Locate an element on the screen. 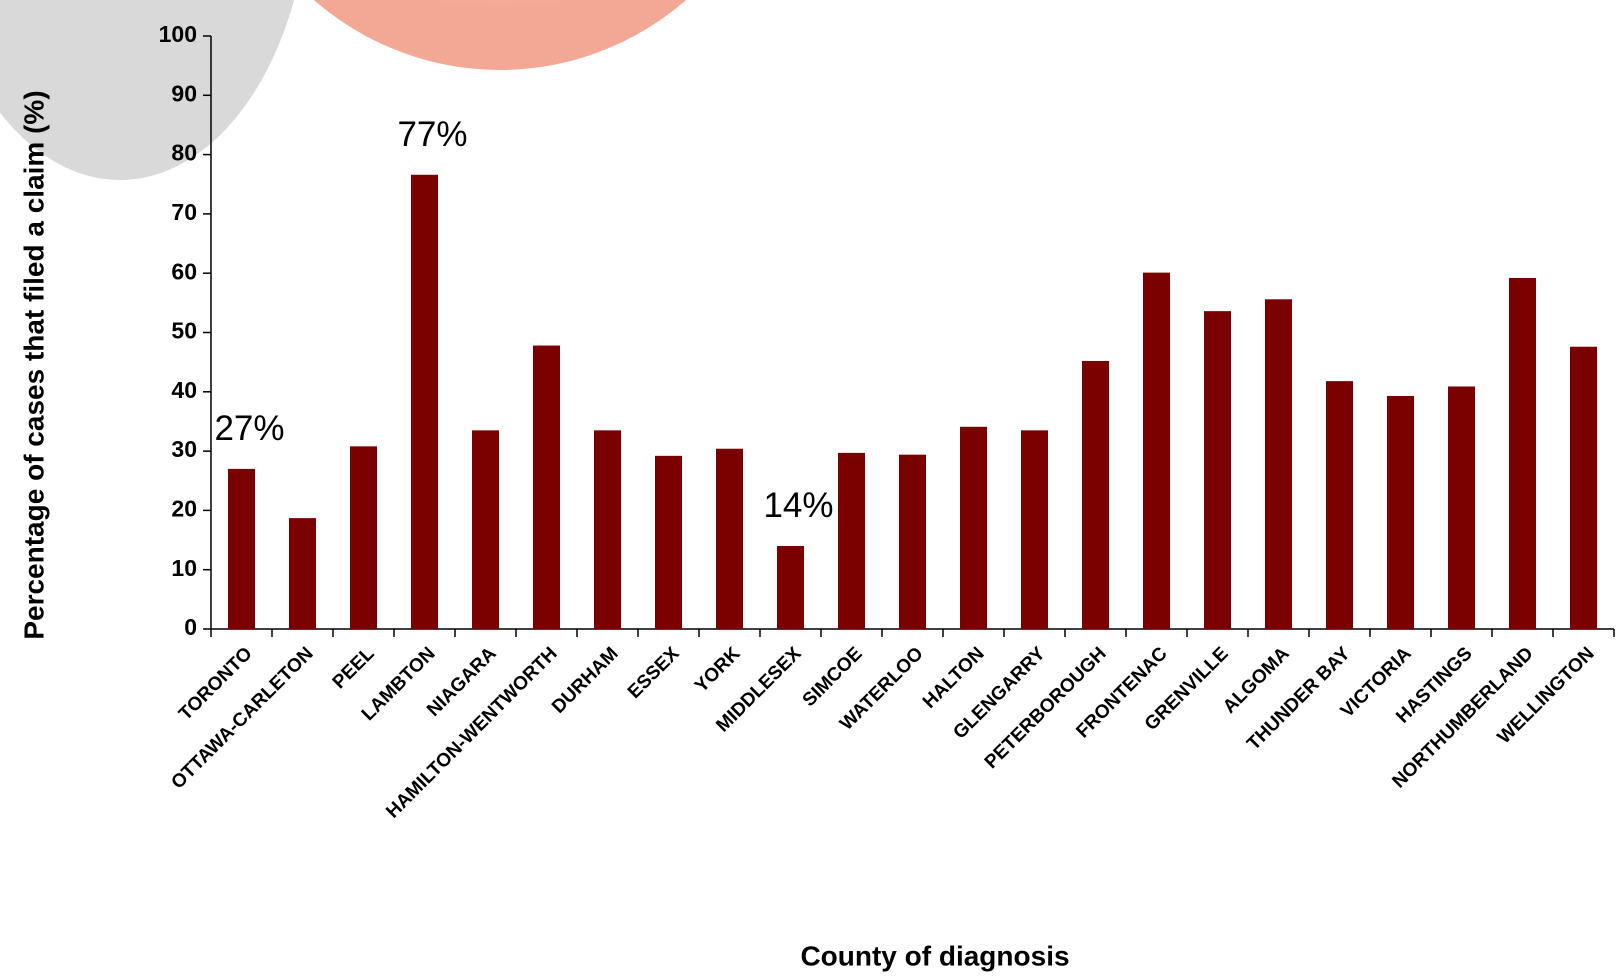 The width and height of the screenshot is (1616, 978). y-tick-label: 60 is located at coordinates (184, 271).